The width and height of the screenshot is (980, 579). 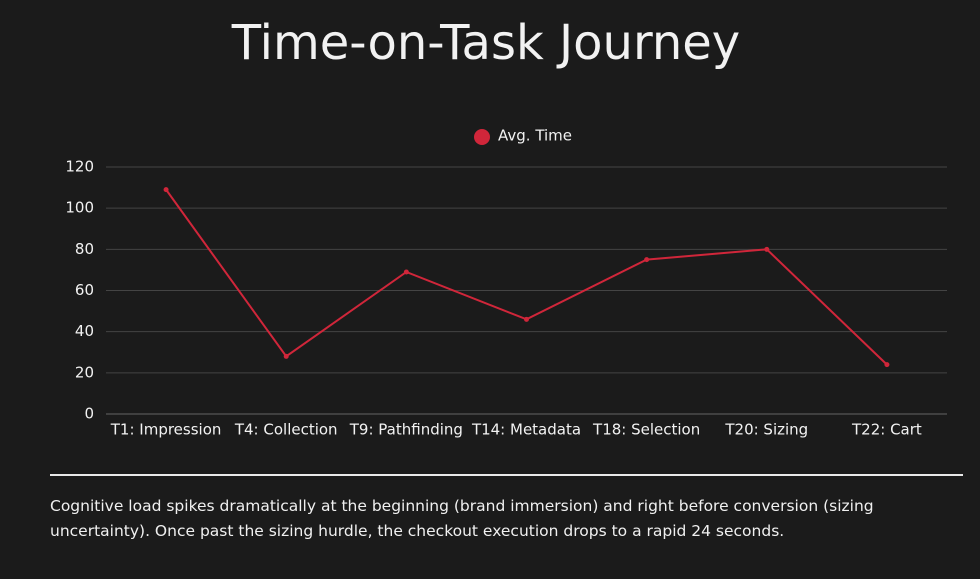 What do you see at coordinates (84, 331) in the screenshot?
I see `y-tick-label: 40` at bounding box center [84, 331].